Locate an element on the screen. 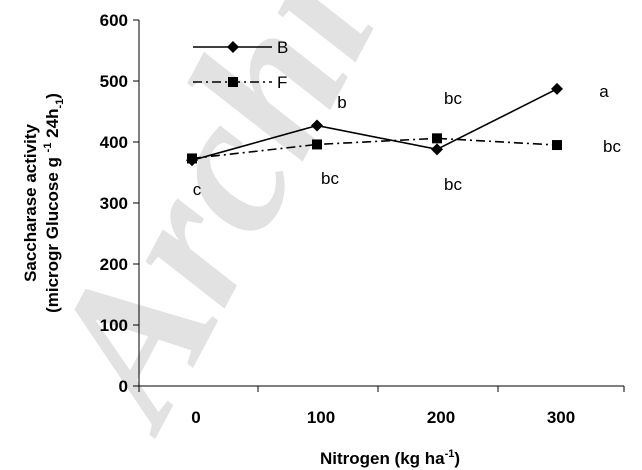  x-tick-label: 300 is located at coordinates (561, 417).